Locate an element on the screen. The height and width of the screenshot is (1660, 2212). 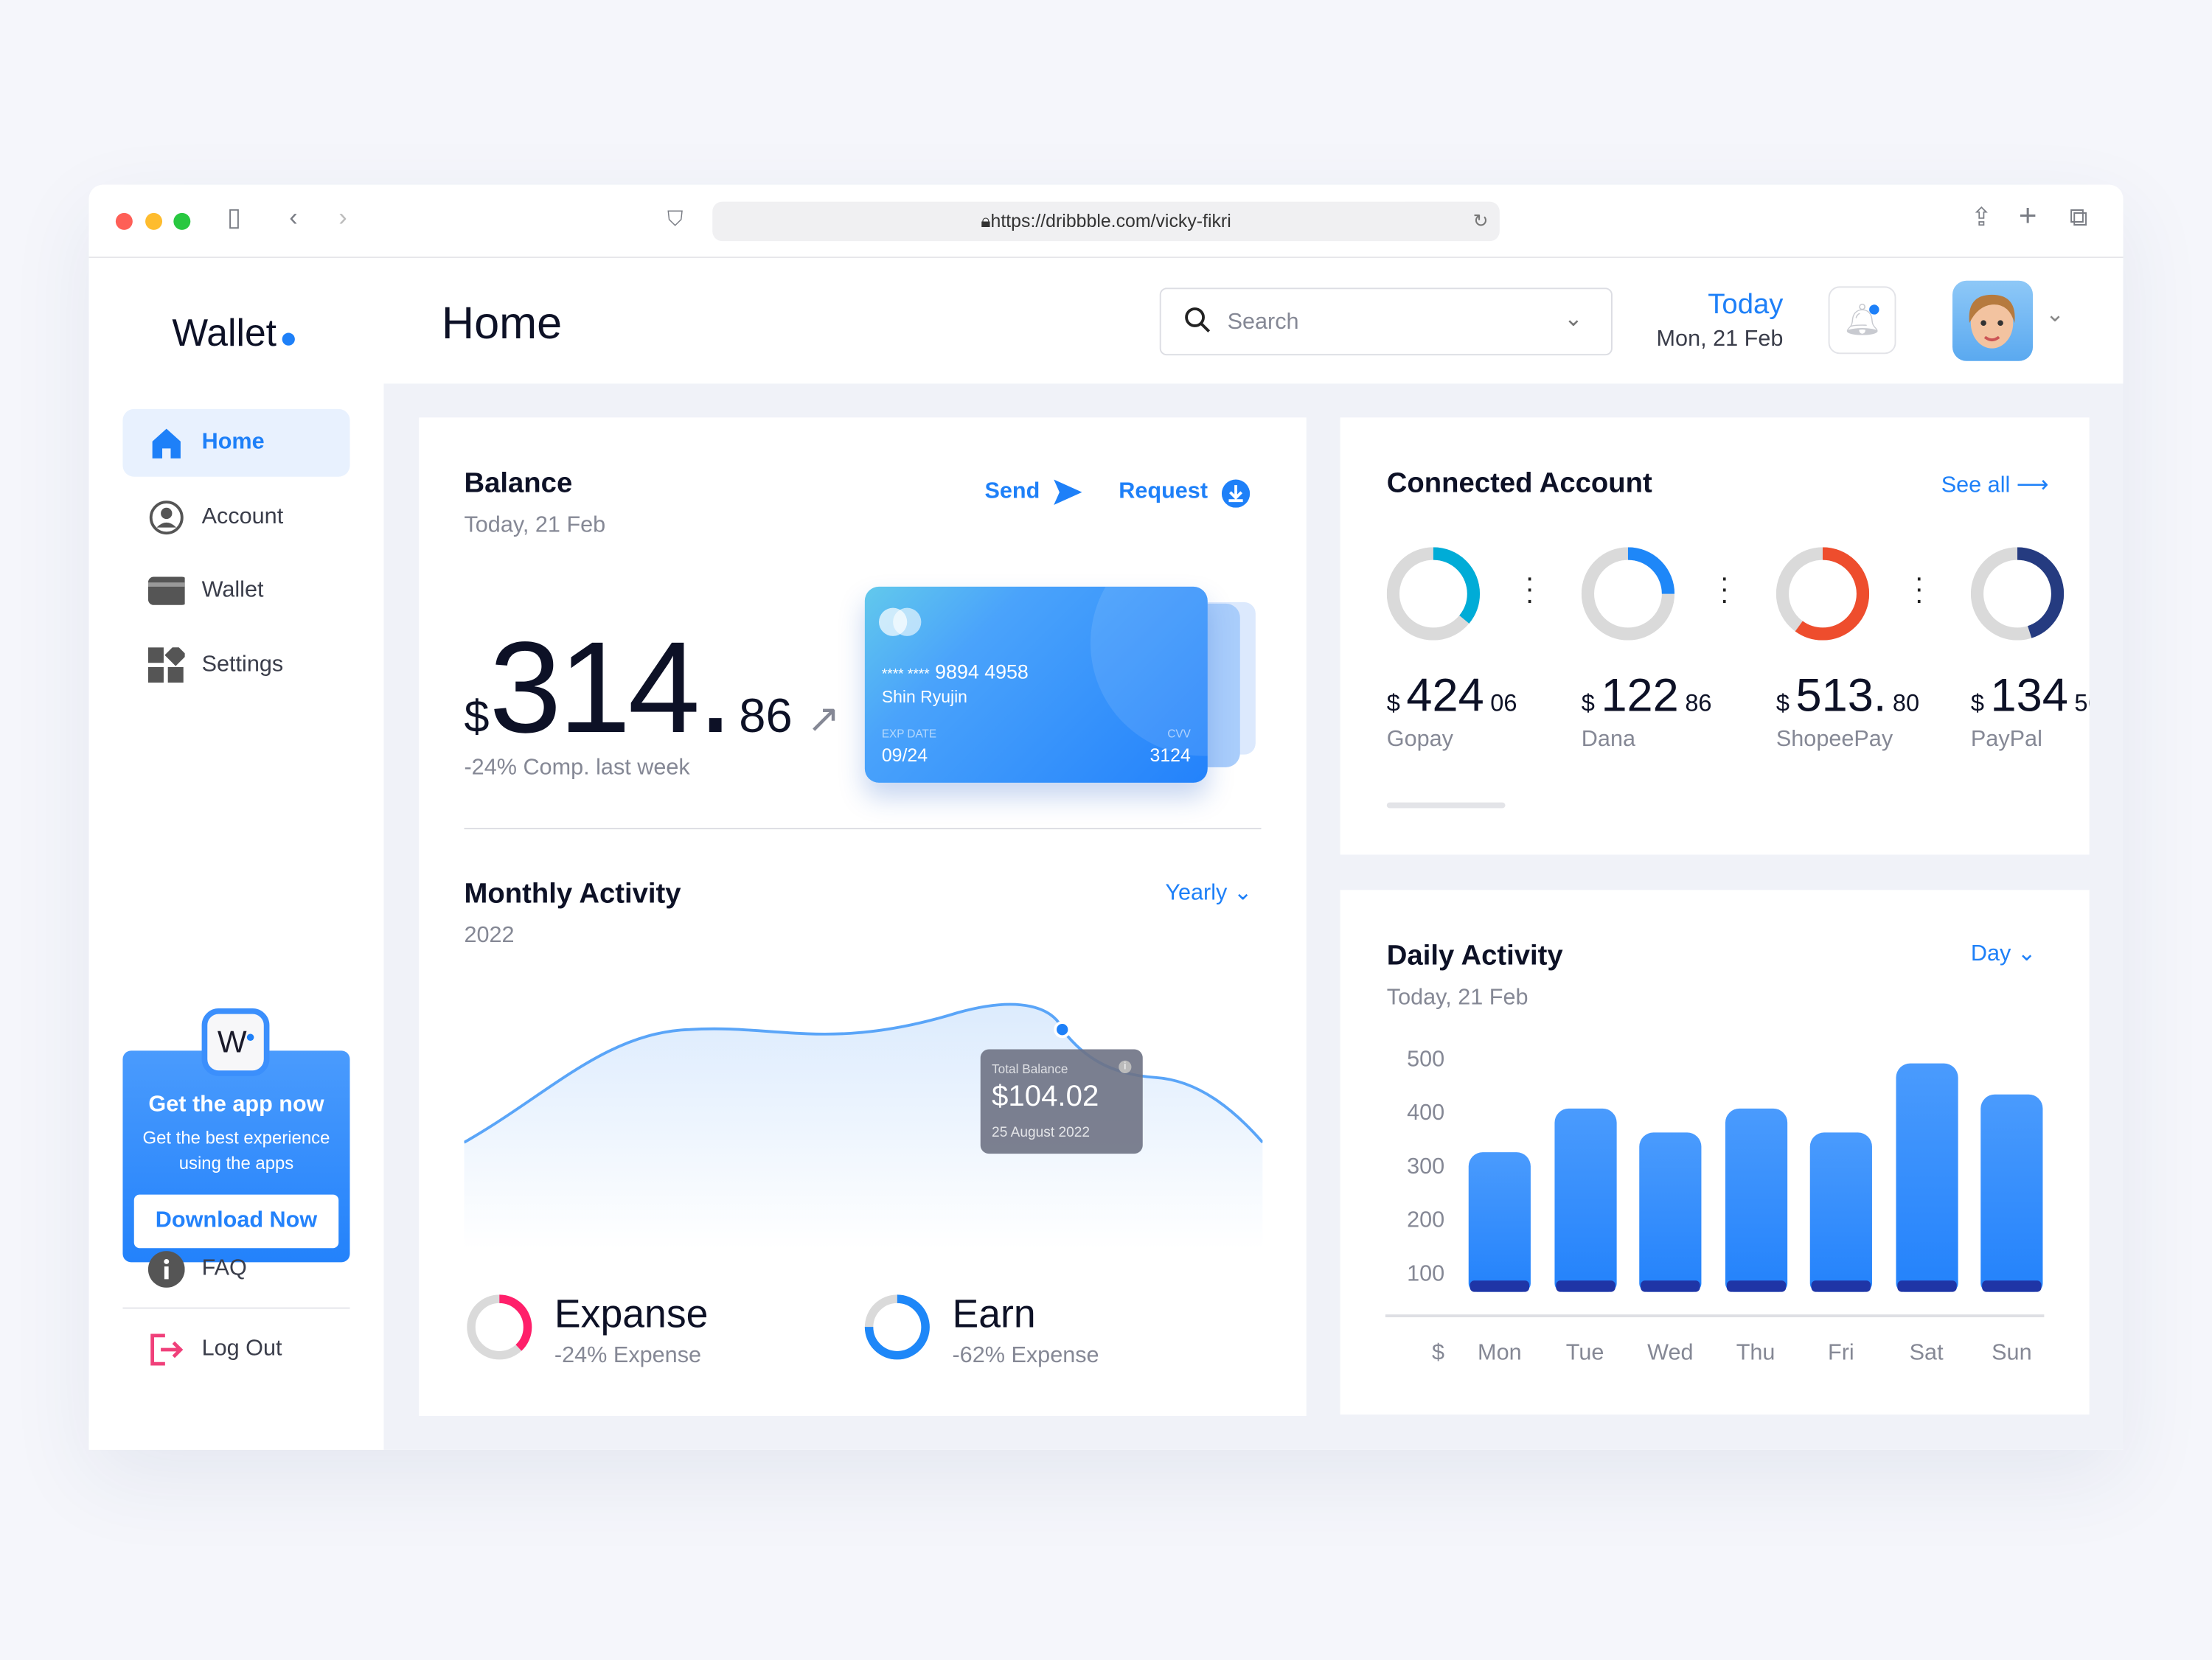
x-tick-label: Sun is located at coordinates (2012, 1353).